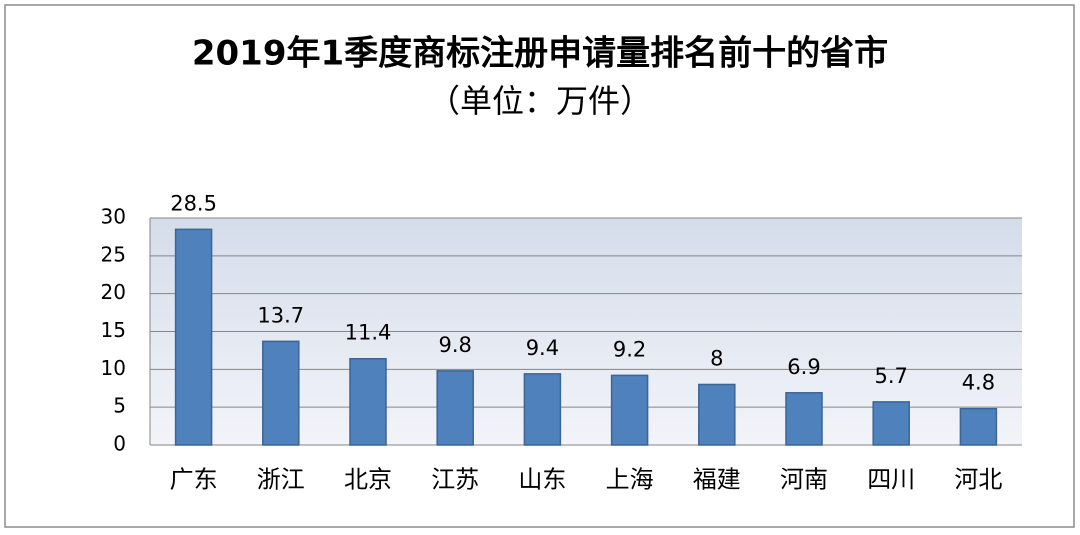 The image size is (1080, 535). I want to click on data-label: 9.4, so click(542, 348).